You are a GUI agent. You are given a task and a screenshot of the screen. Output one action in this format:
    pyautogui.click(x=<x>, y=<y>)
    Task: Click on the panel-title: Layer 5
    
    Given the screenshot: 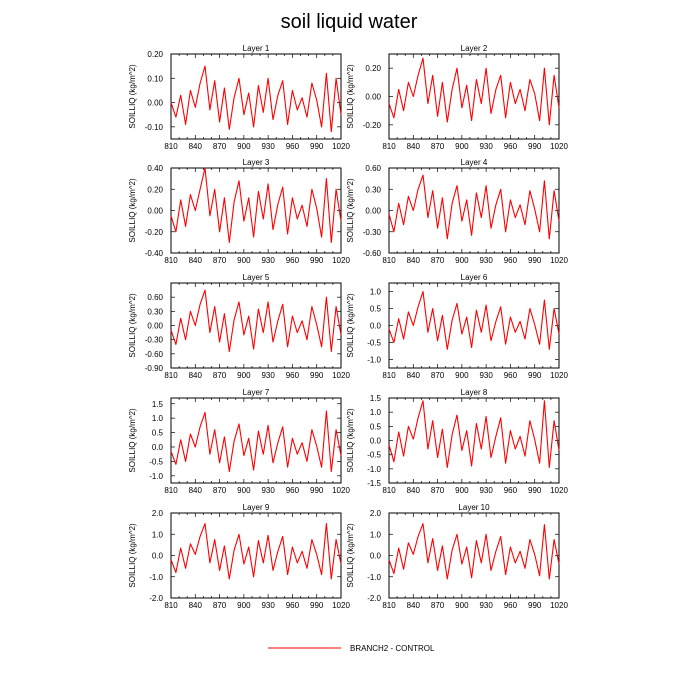 What is the action you would take?
    pyautogui.click(x=256, y=277)
    